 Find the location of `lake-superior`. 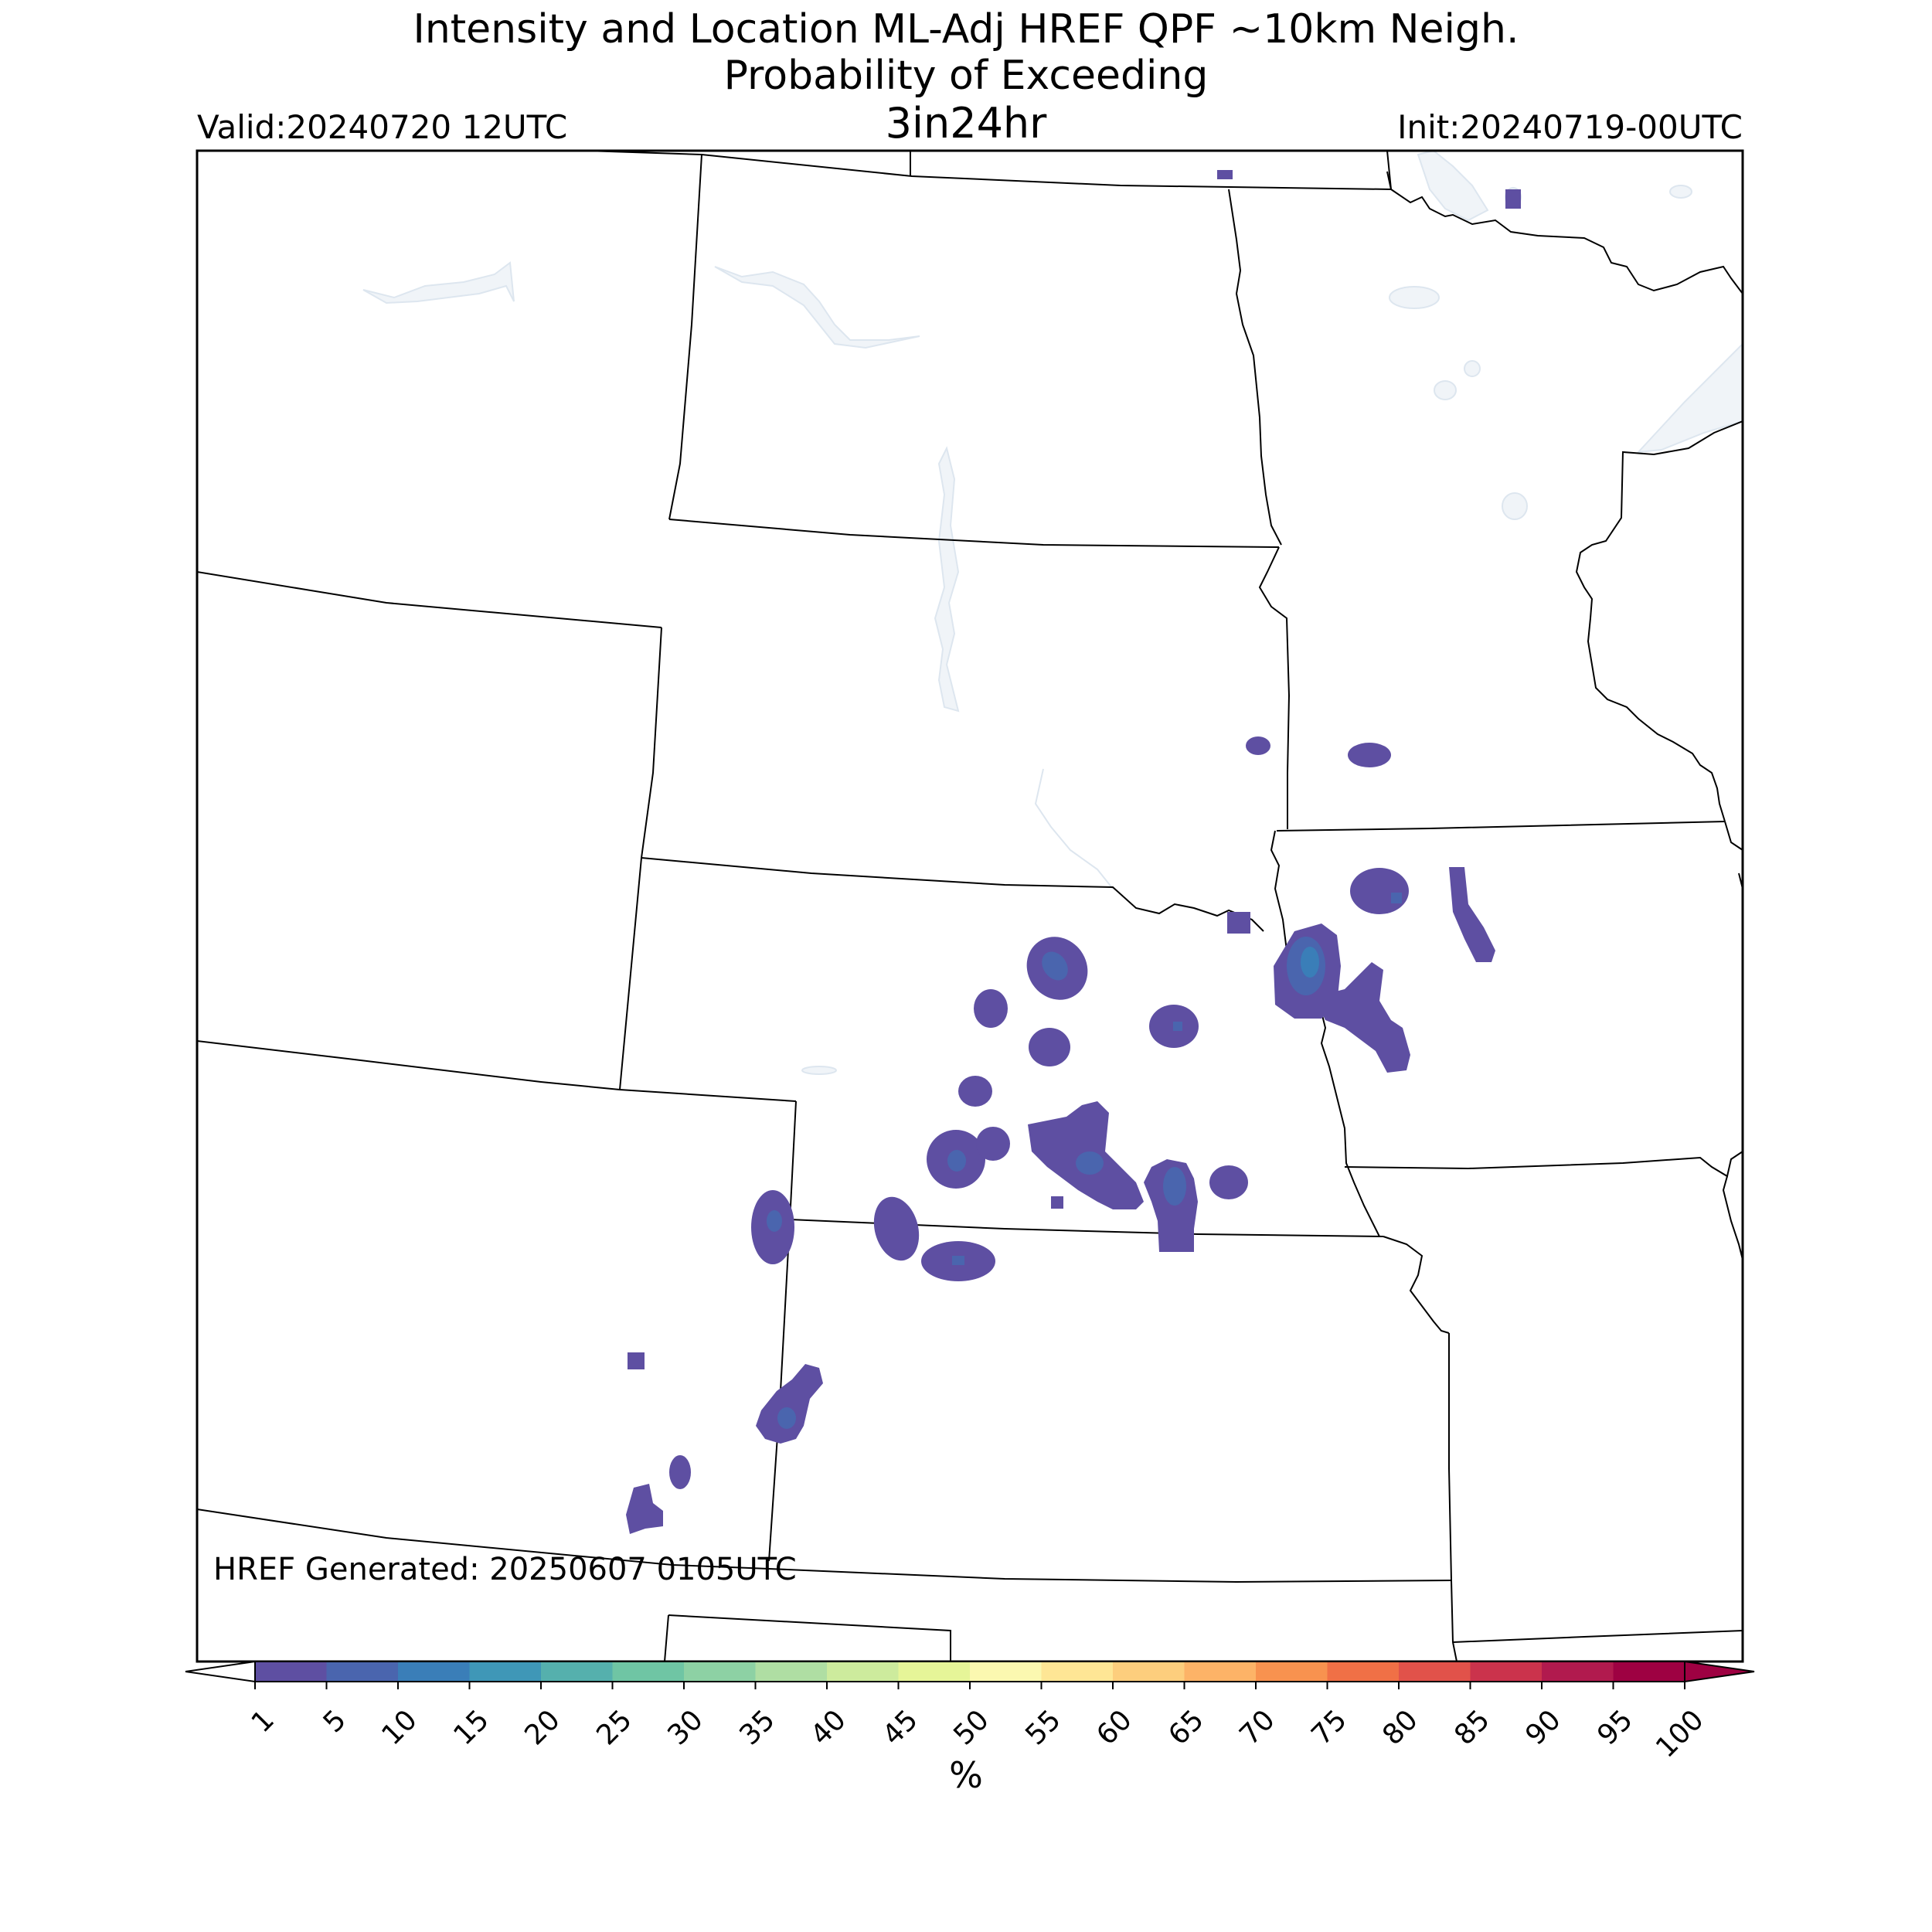

lake-superior is located at coordinates (1689, 398).